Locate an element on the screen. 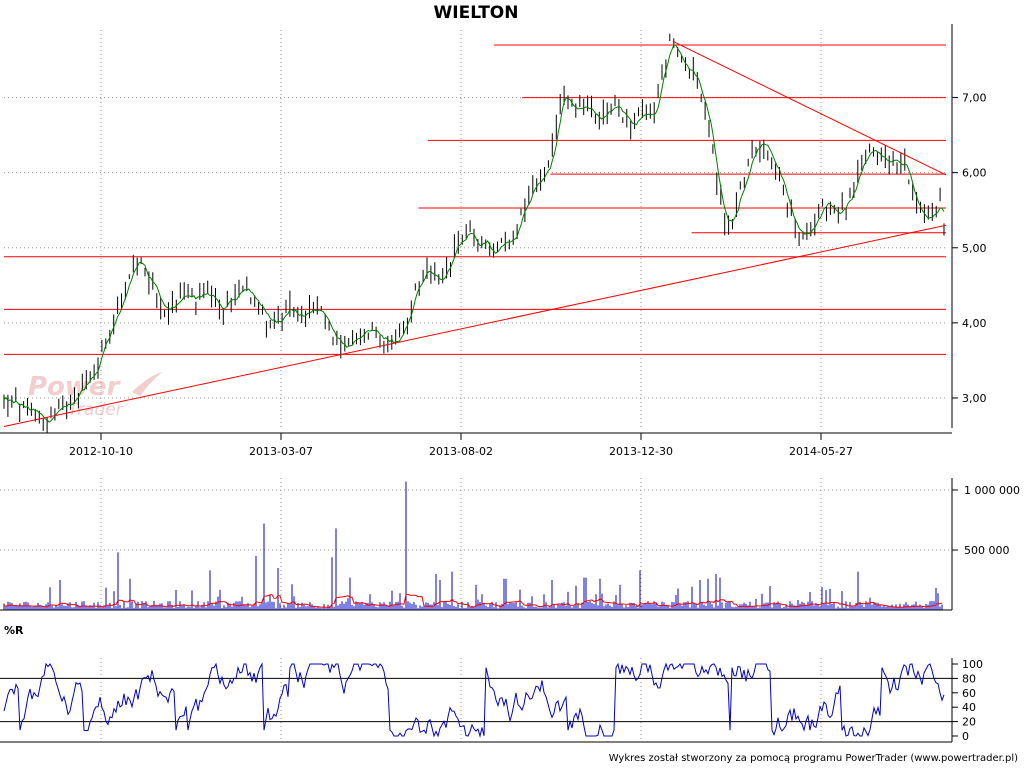  williams-r-label: %R is located at coordinates (14, 630).